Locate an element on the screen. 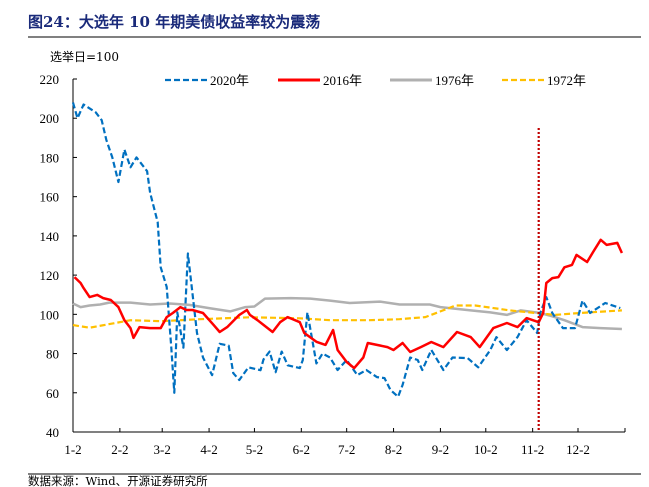 This screenshot has height=487, width=649. legend-label-2020: 2020年 is located at coordinates (229, 80).